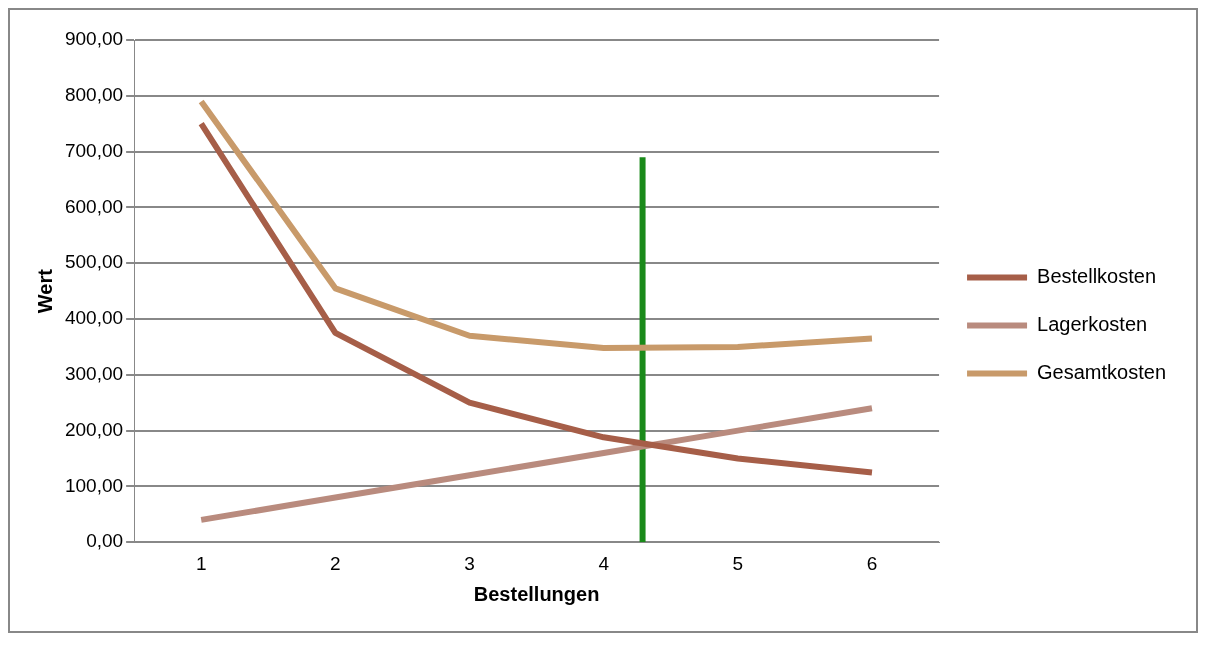 This screenshot has width=1210, height=645. What do you see at coordinates (335, 563) in the screenshot?
I see `x-tick-label: 2` at bounding box center [335, 563].